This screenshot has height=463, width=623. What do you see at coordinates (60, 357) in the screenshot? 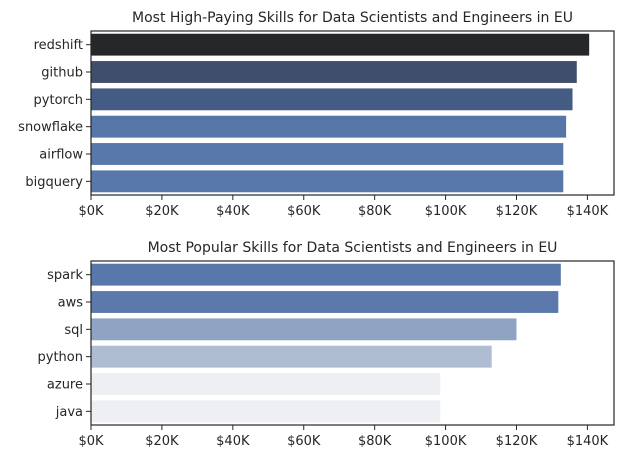
I see `y-tick-label-python: python` at bounding box center [60, 357].